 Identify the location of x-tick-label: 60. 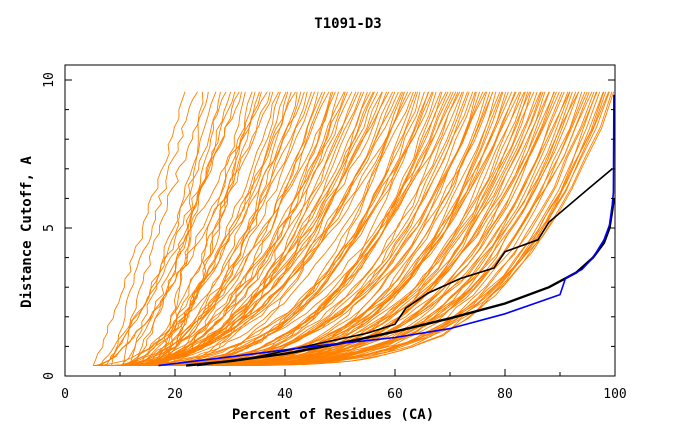
(395, 394).